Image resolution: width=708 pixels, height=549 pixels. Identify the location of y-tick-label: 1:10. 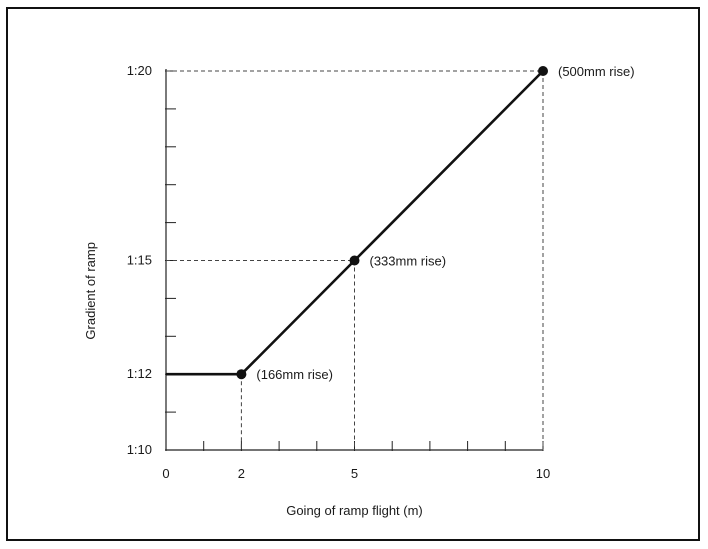
(139, 449).